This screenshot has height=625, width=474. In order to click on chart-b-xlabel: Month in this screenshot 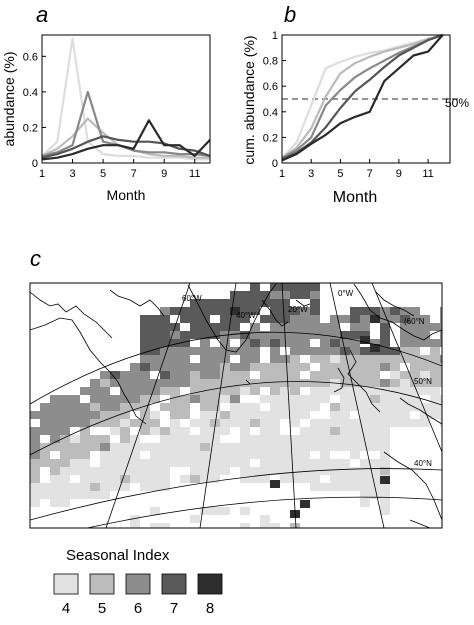, I will do `click(355, 197)`.